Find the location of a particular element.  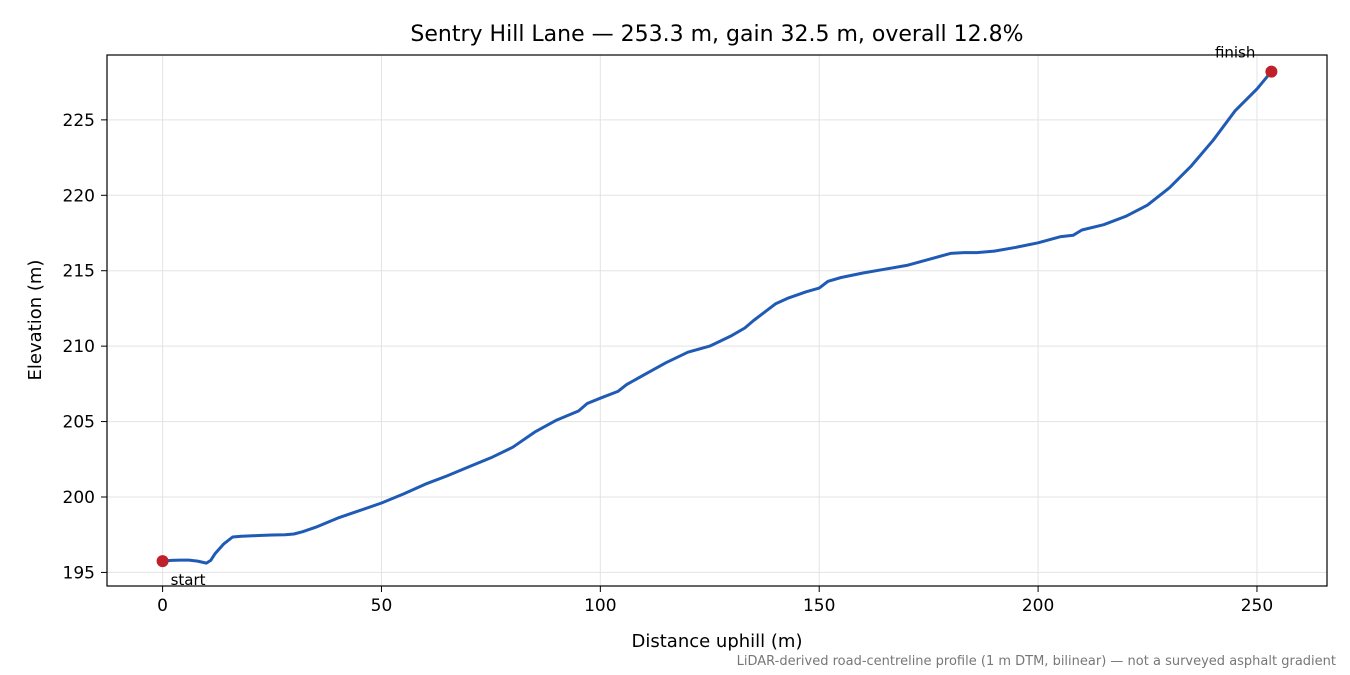

y-tick-label: 200 is located at coordinates (79, 498).